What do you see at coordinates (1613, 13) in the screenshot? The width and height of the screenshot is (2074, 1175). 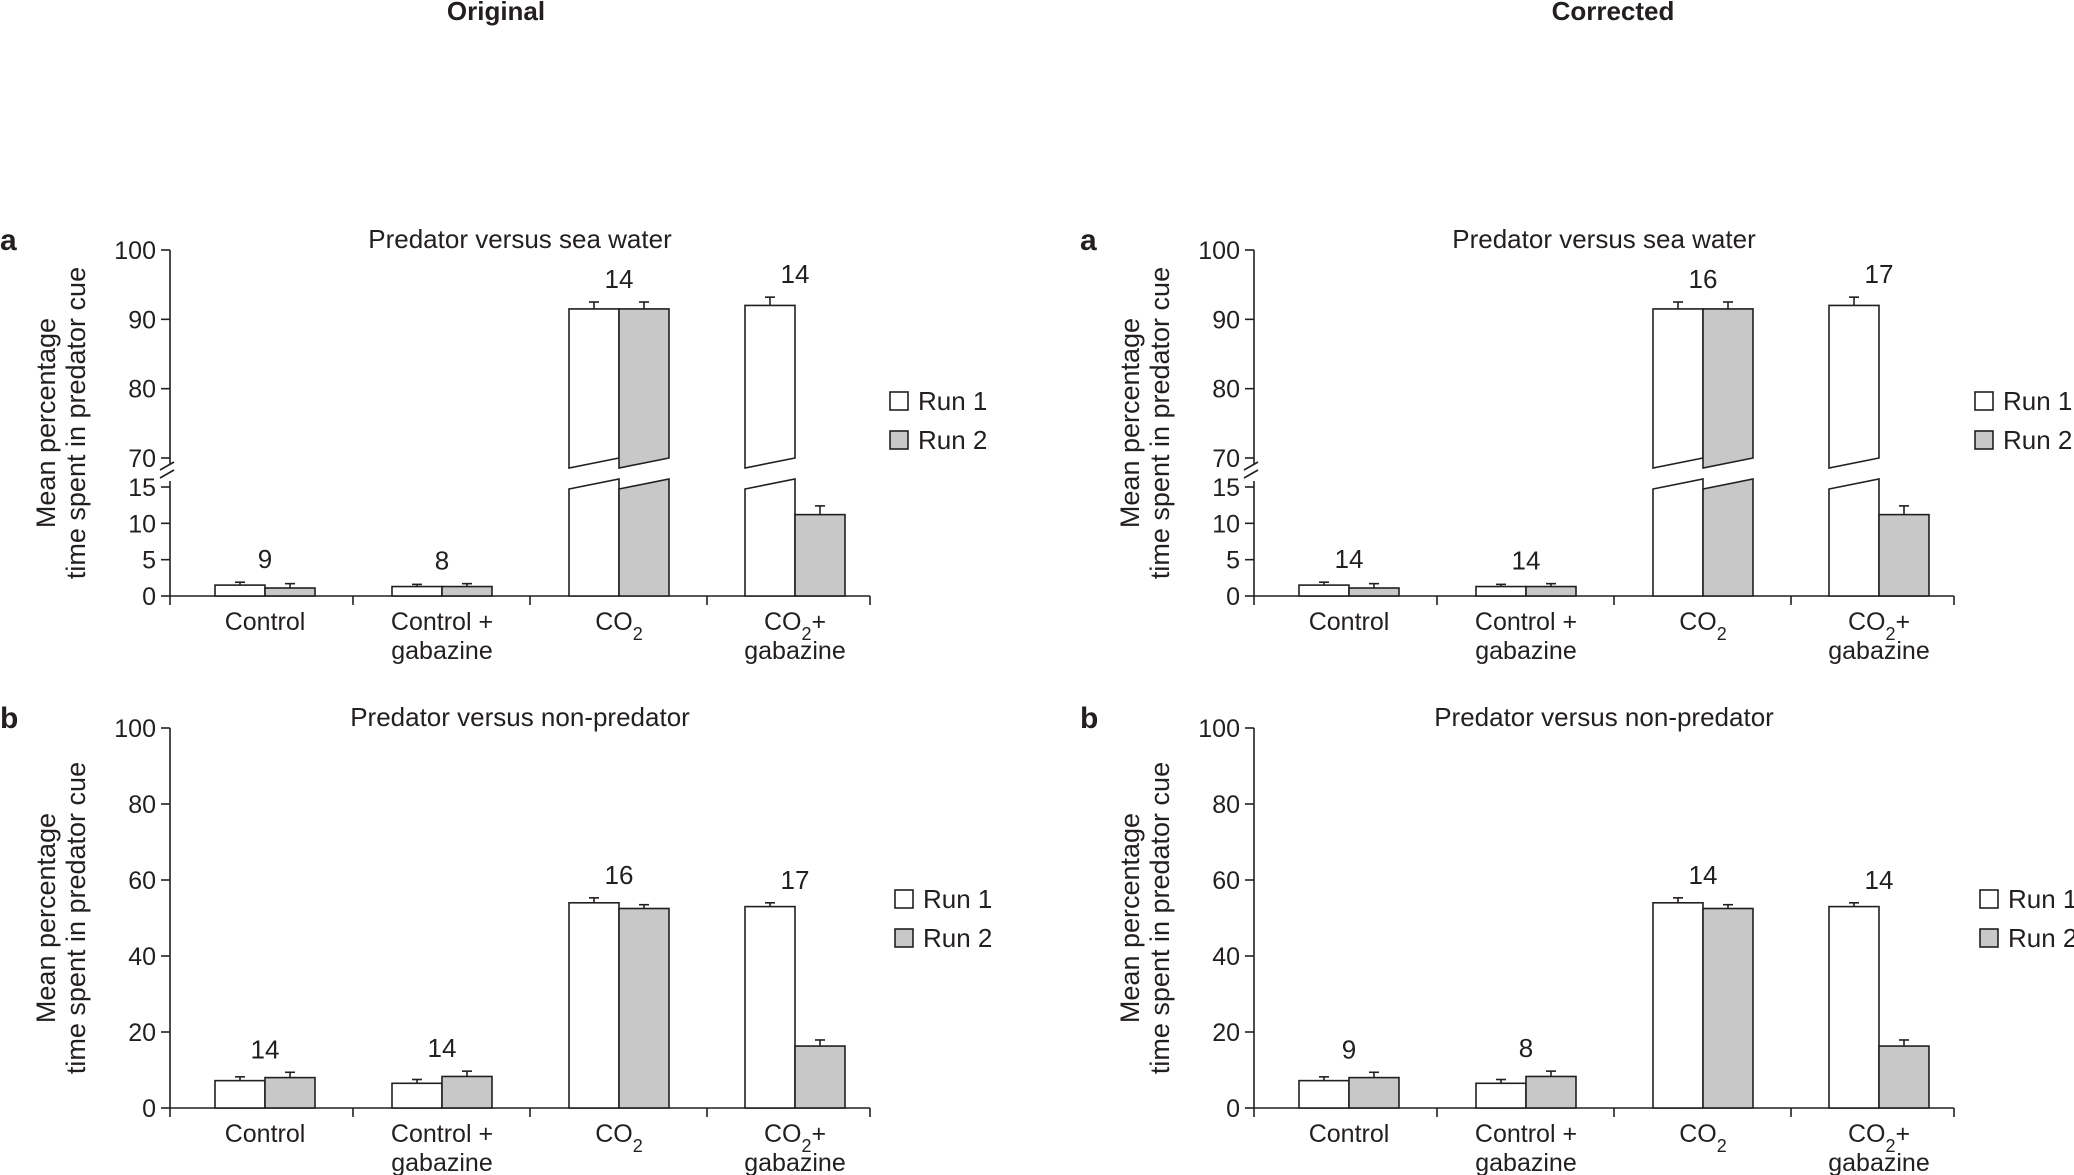 I see `column-title-corrected: Corrected` at bounding box center [1613, 13].